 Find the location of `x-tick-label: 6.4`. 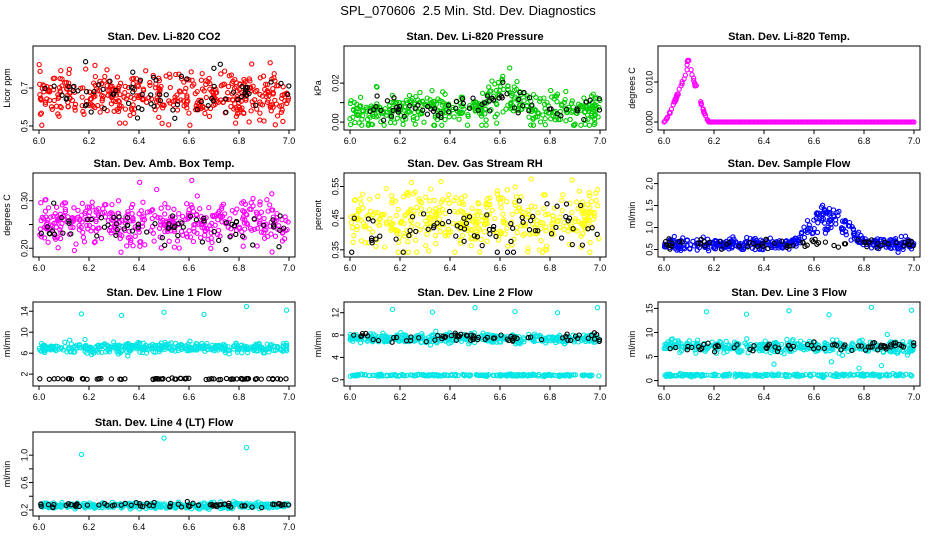

x-tick-label: 6.4 is located at coordinates (450, 141).